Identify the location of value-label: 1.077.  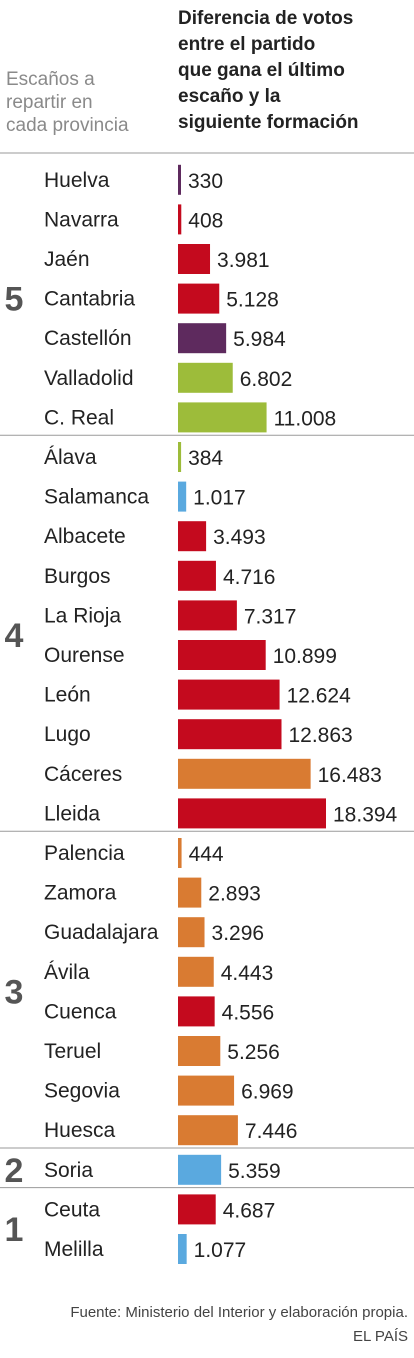
(220, 1250).